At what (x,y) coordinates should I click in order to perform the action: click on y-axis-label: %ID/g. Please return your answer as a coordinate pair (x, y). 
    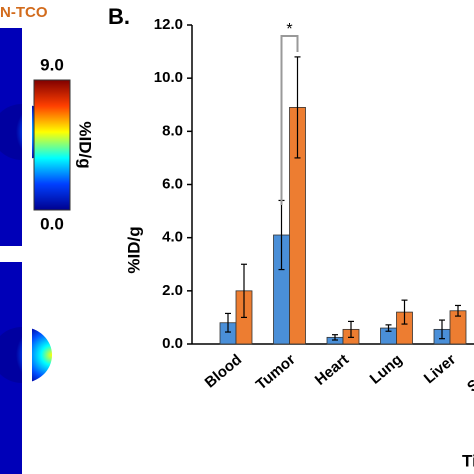
    Looking at the image, I should click on (133, 249).